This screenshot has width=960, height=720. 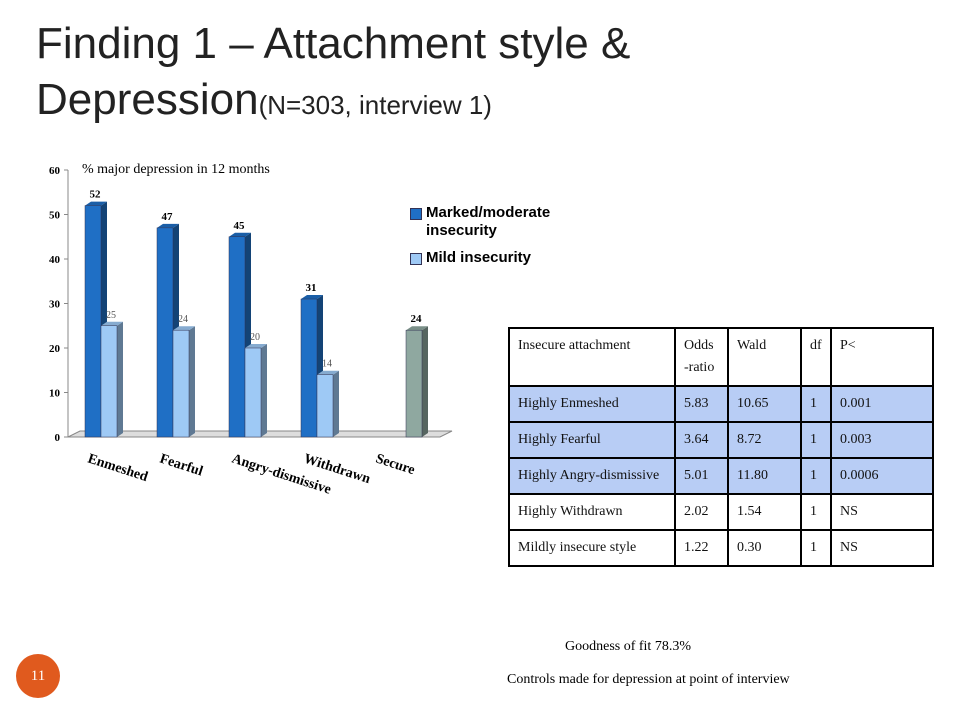 I want to click on table-cell: 5.83, so click(x=701, y=404).